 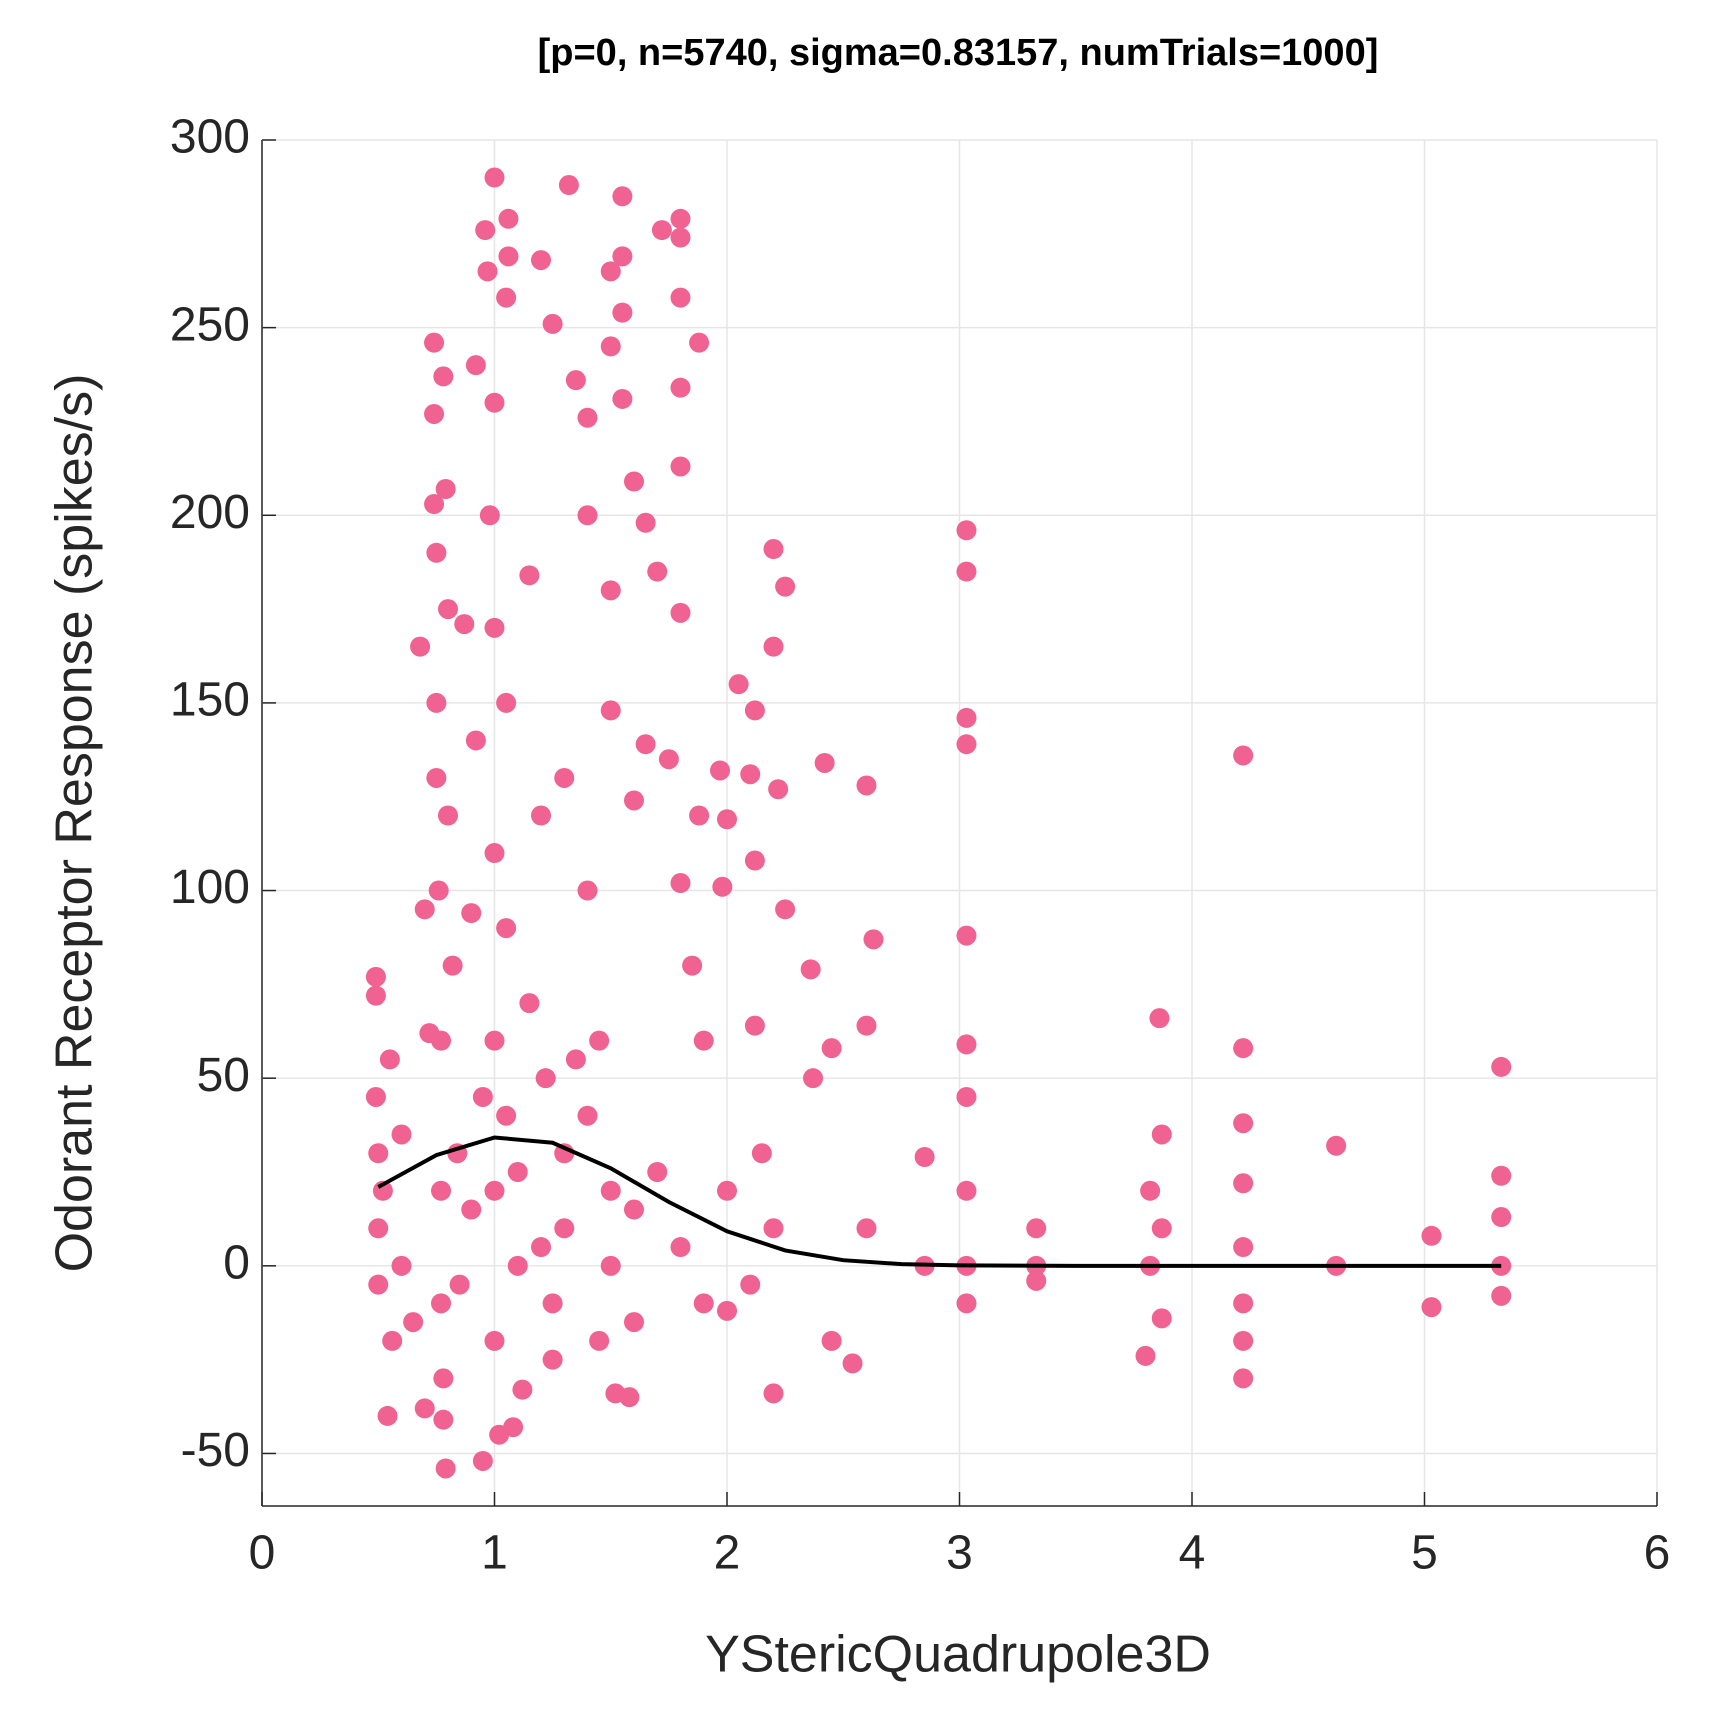 I want to click on y-tick-label: 250, so click(x=210, y=324).